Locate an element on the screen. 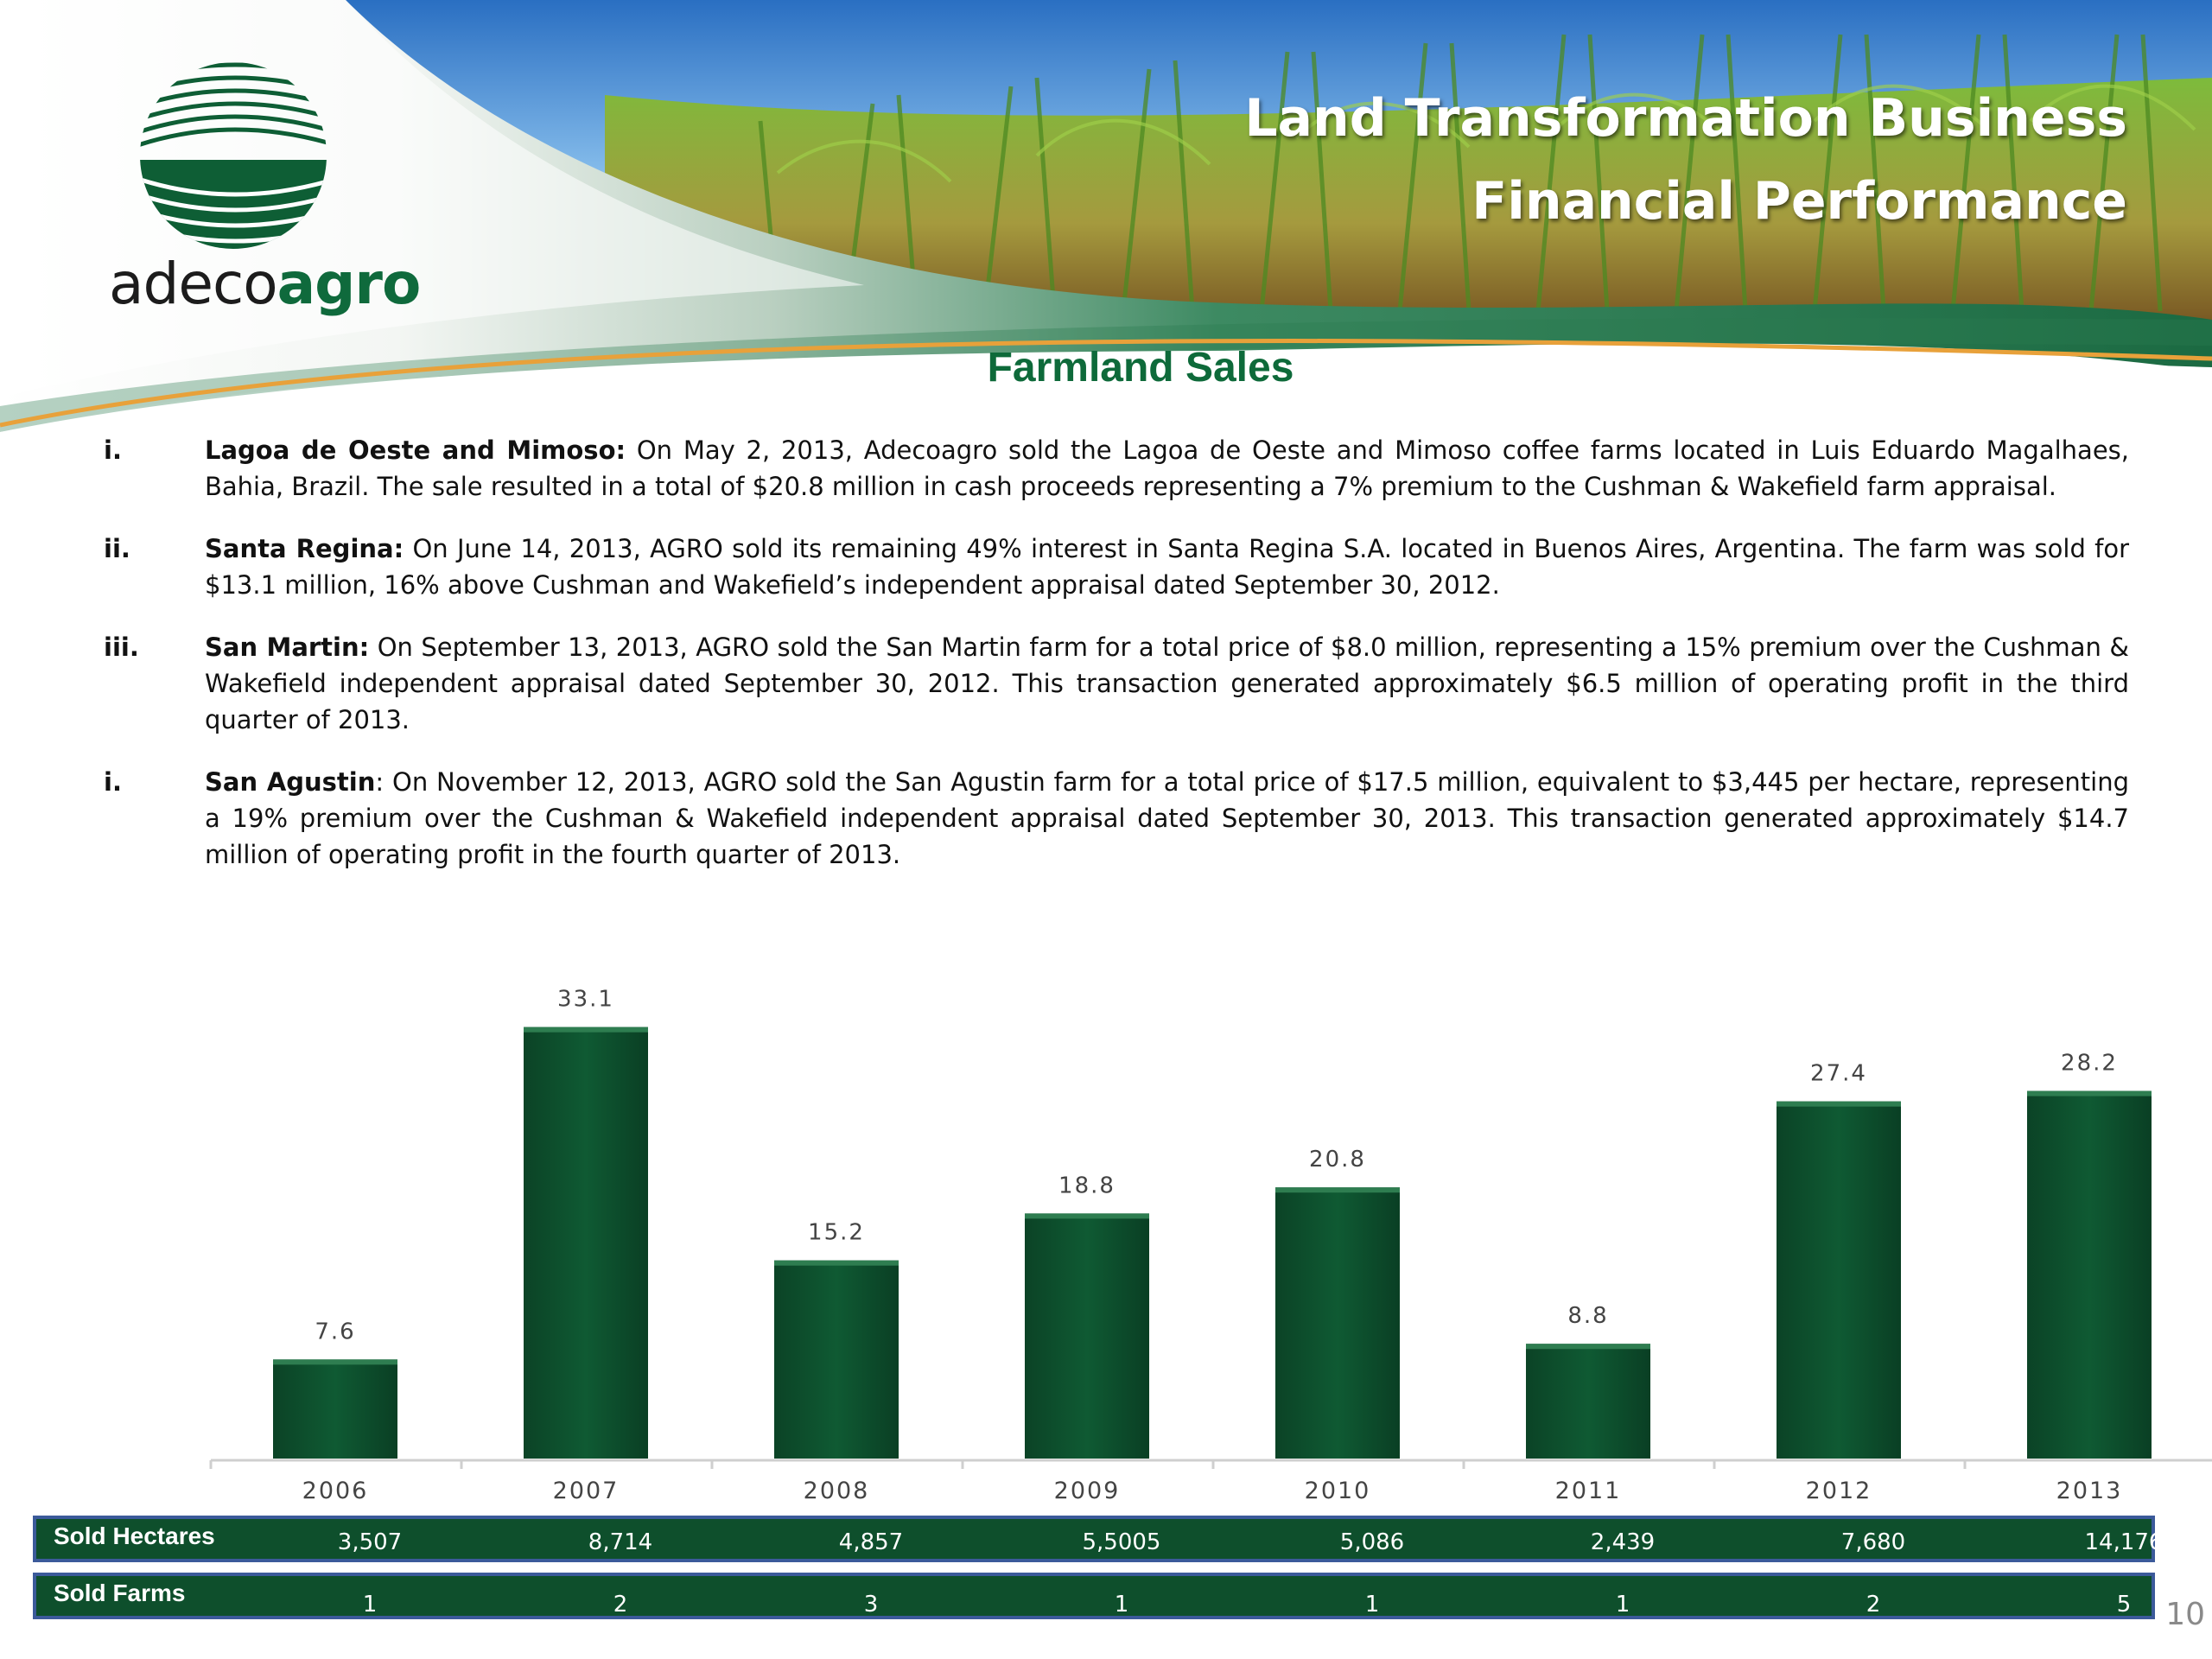 Image resolution: width=2212 pixels, height=1659 pixels. x-tick-label-2013: 2013 is located at coordinates (2089, 1491).